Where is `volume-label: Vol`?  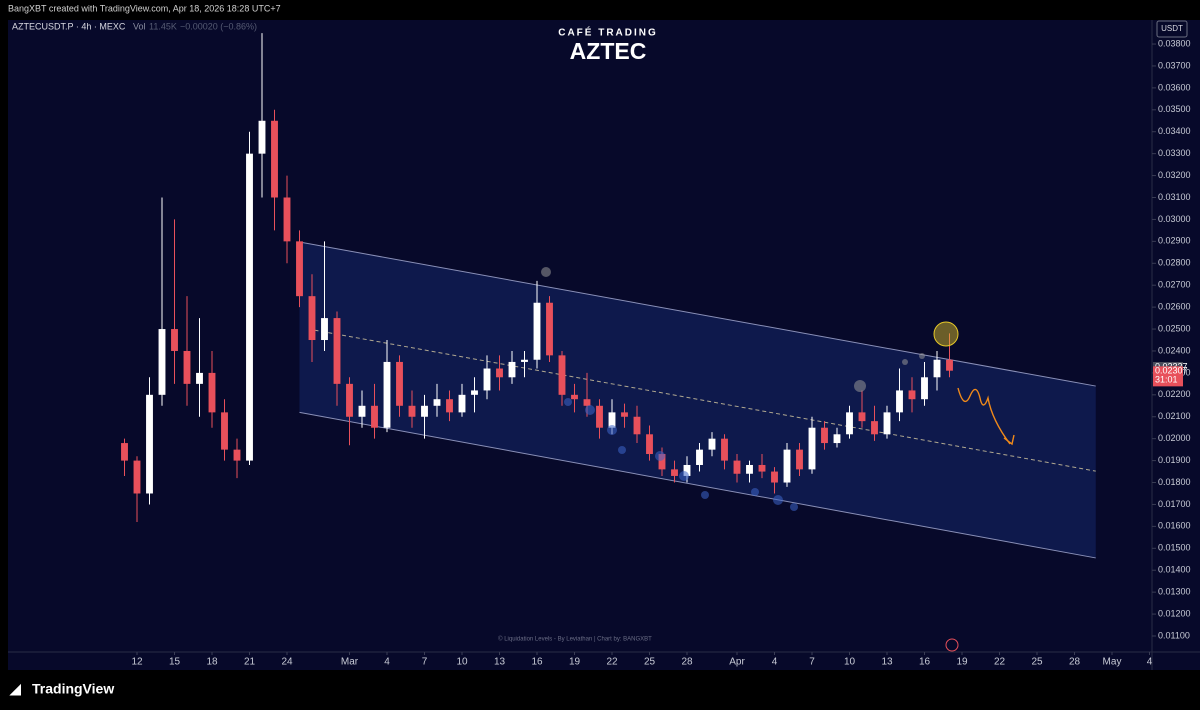
volume-label: Vol is located at coordinates (139, 26).